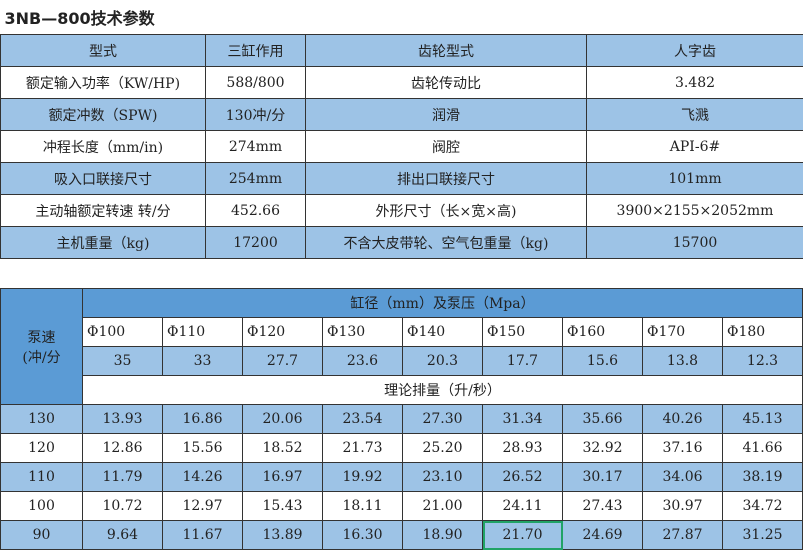 Image resolution: width=803 pixels, height=554 pixels. I want to click on flow-cell: 13.93, so click(122, 419).